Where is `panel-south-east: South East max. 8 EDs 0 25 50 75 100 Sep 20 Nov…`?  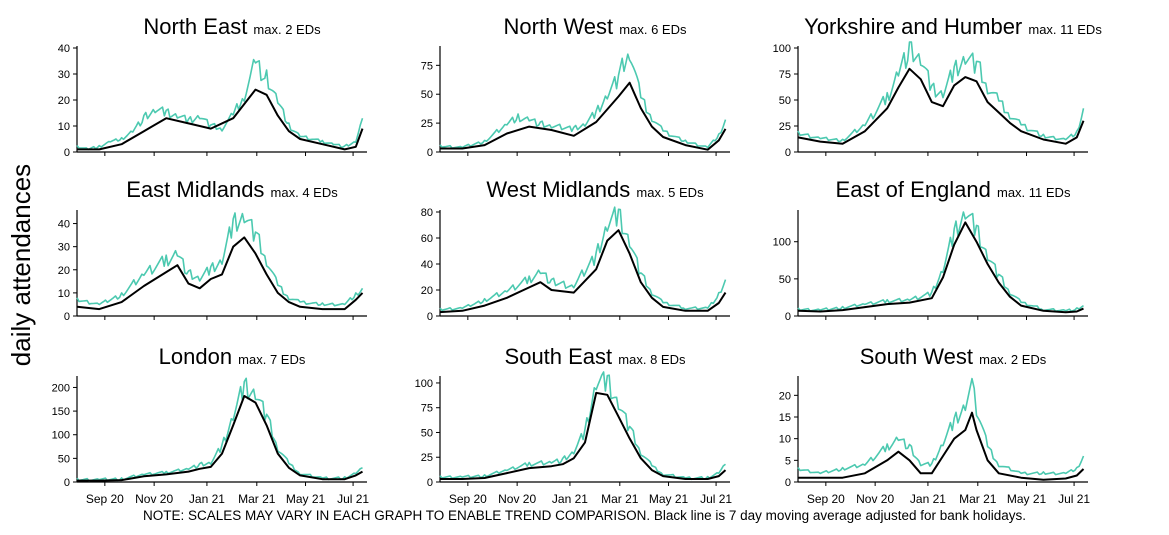 panel-south-east: South East max. 8 EDs 0 25 50 75 100 Sep 20 Nov… is located at coordinates (574, 425).